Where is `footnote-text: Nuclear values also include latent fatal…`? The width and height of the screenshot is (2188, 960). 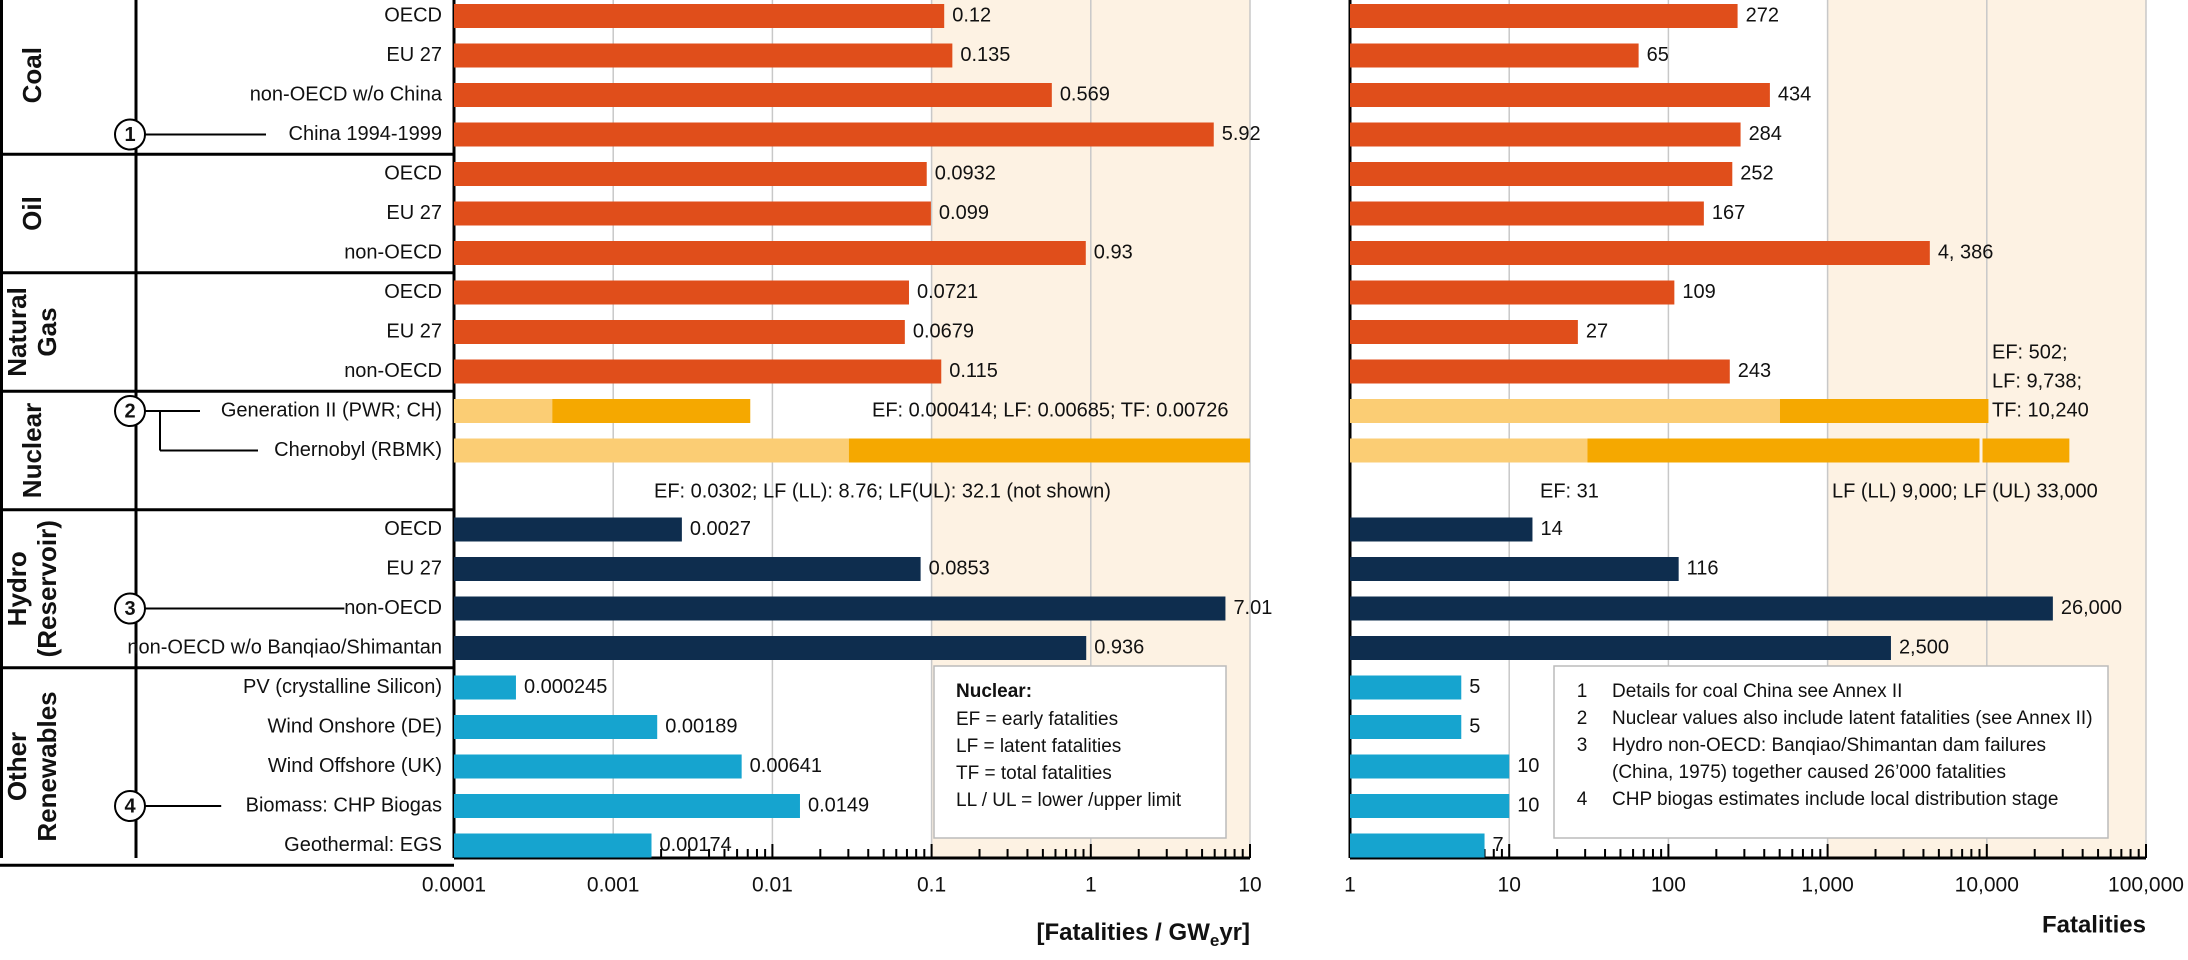 footnote-text: Nuclear values also include latent fatal… is located at coordinates (1852, 718).